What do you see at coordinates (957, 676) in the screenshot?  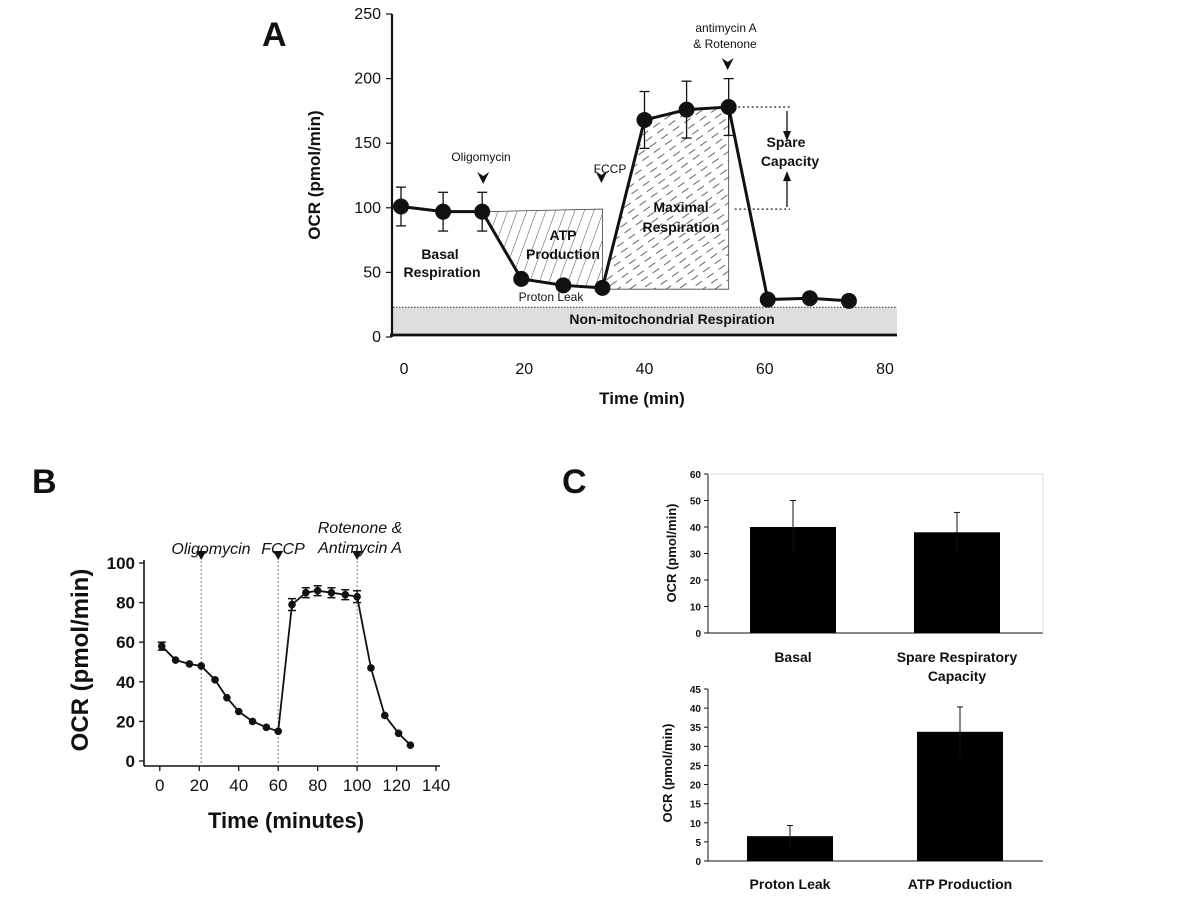 I see `panel-c-top-category-label: Capacity` at bounding box center [957, 676].